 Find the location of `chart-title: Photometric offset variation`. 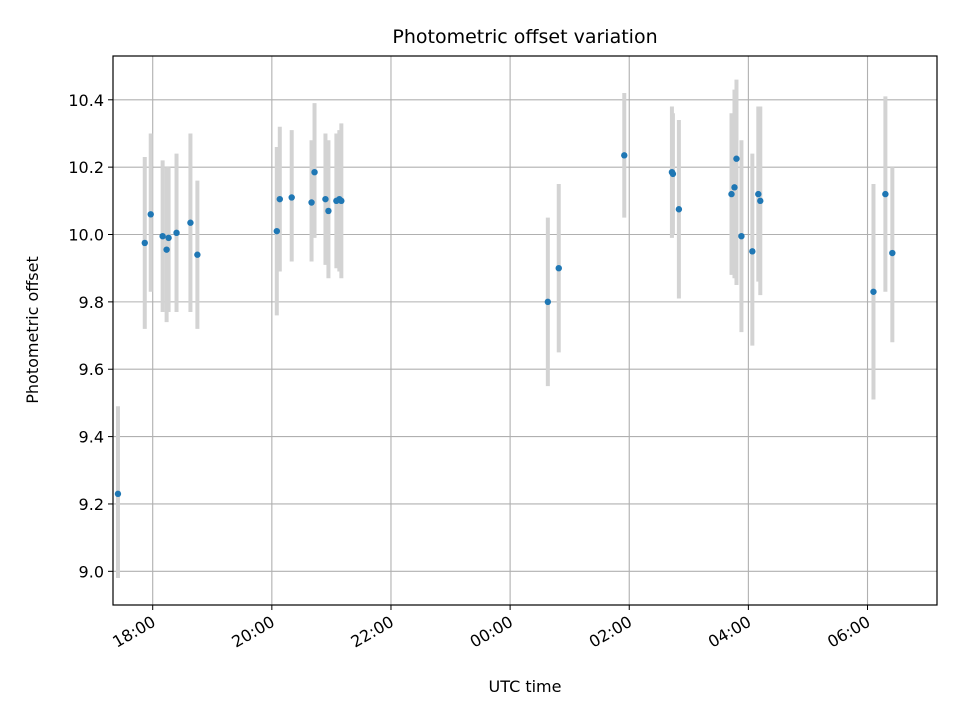

chart-title: Photometric offset variation is located at coordinates (524, 37).